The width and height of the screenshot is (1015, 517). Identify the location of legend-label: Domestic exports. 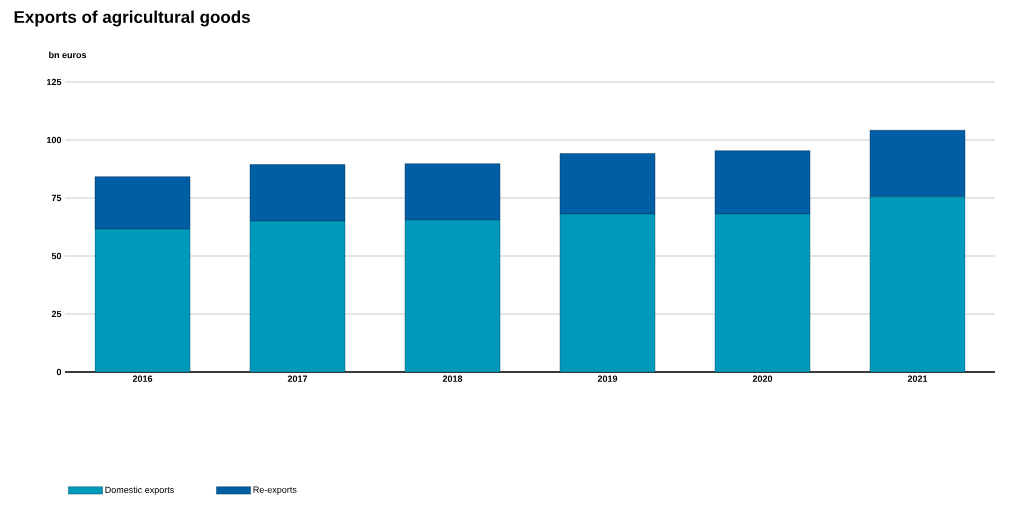
(139, 490).